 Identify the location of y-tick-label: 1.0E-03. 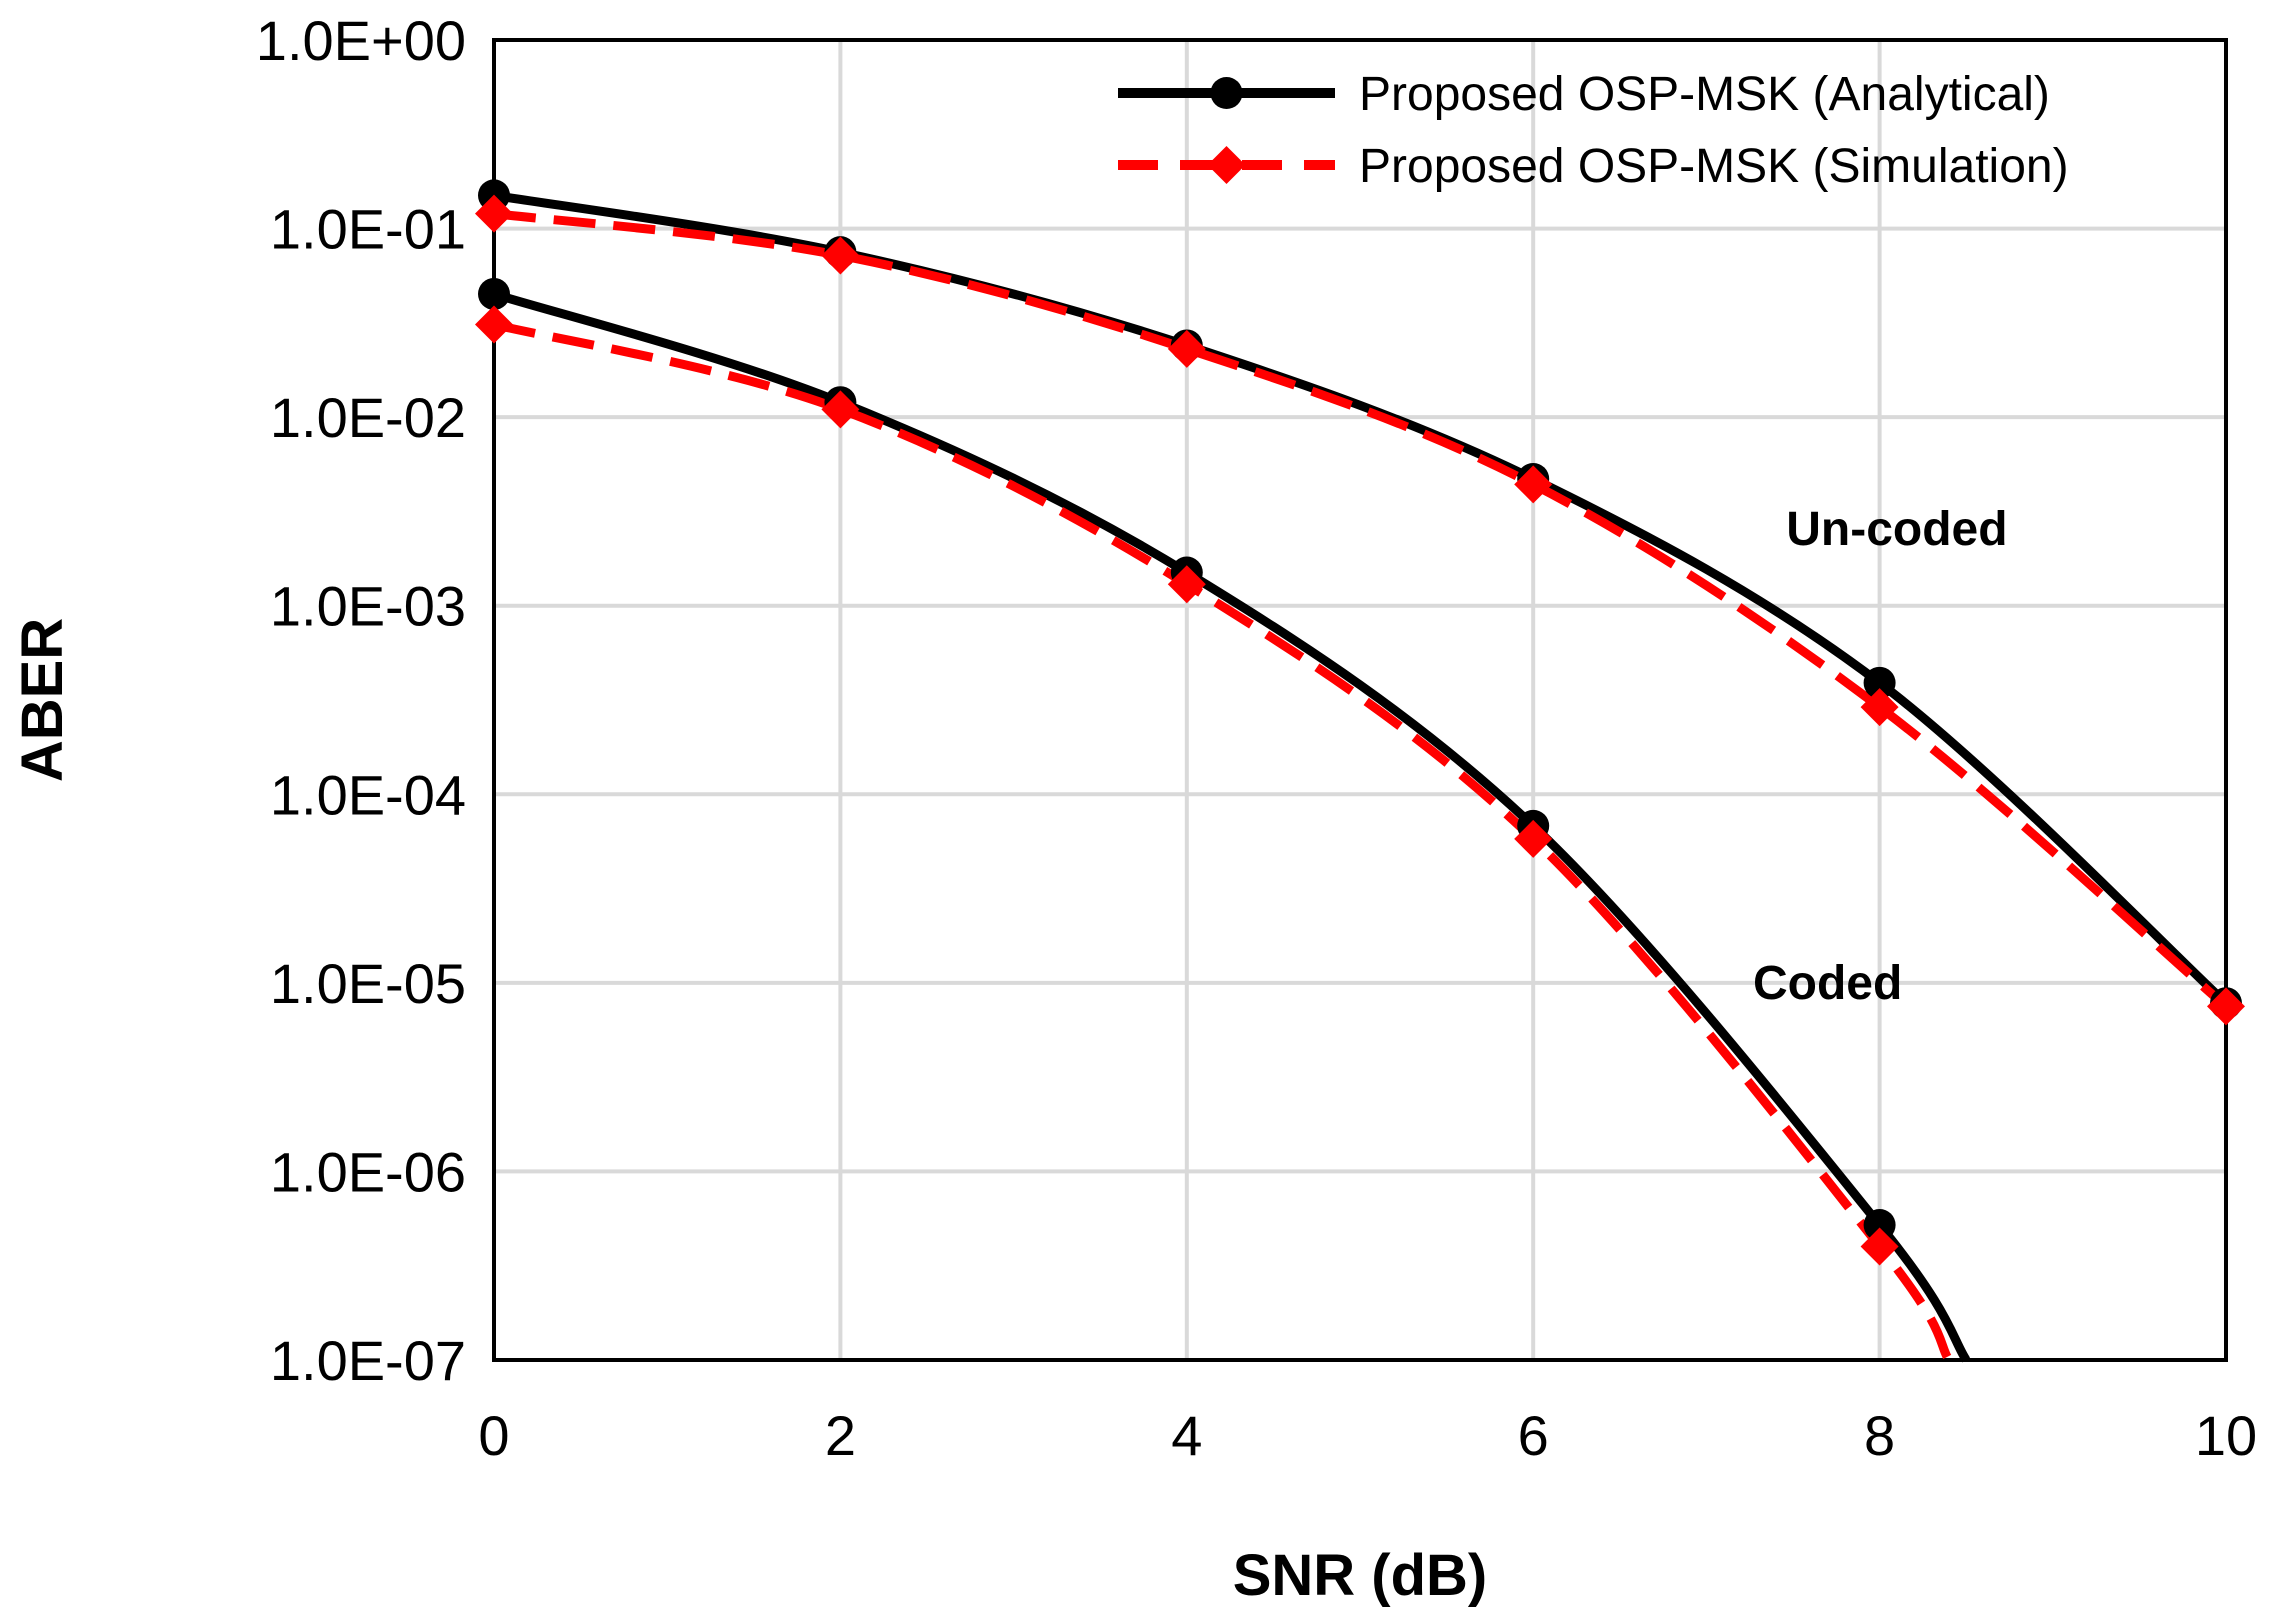
(368, 606).